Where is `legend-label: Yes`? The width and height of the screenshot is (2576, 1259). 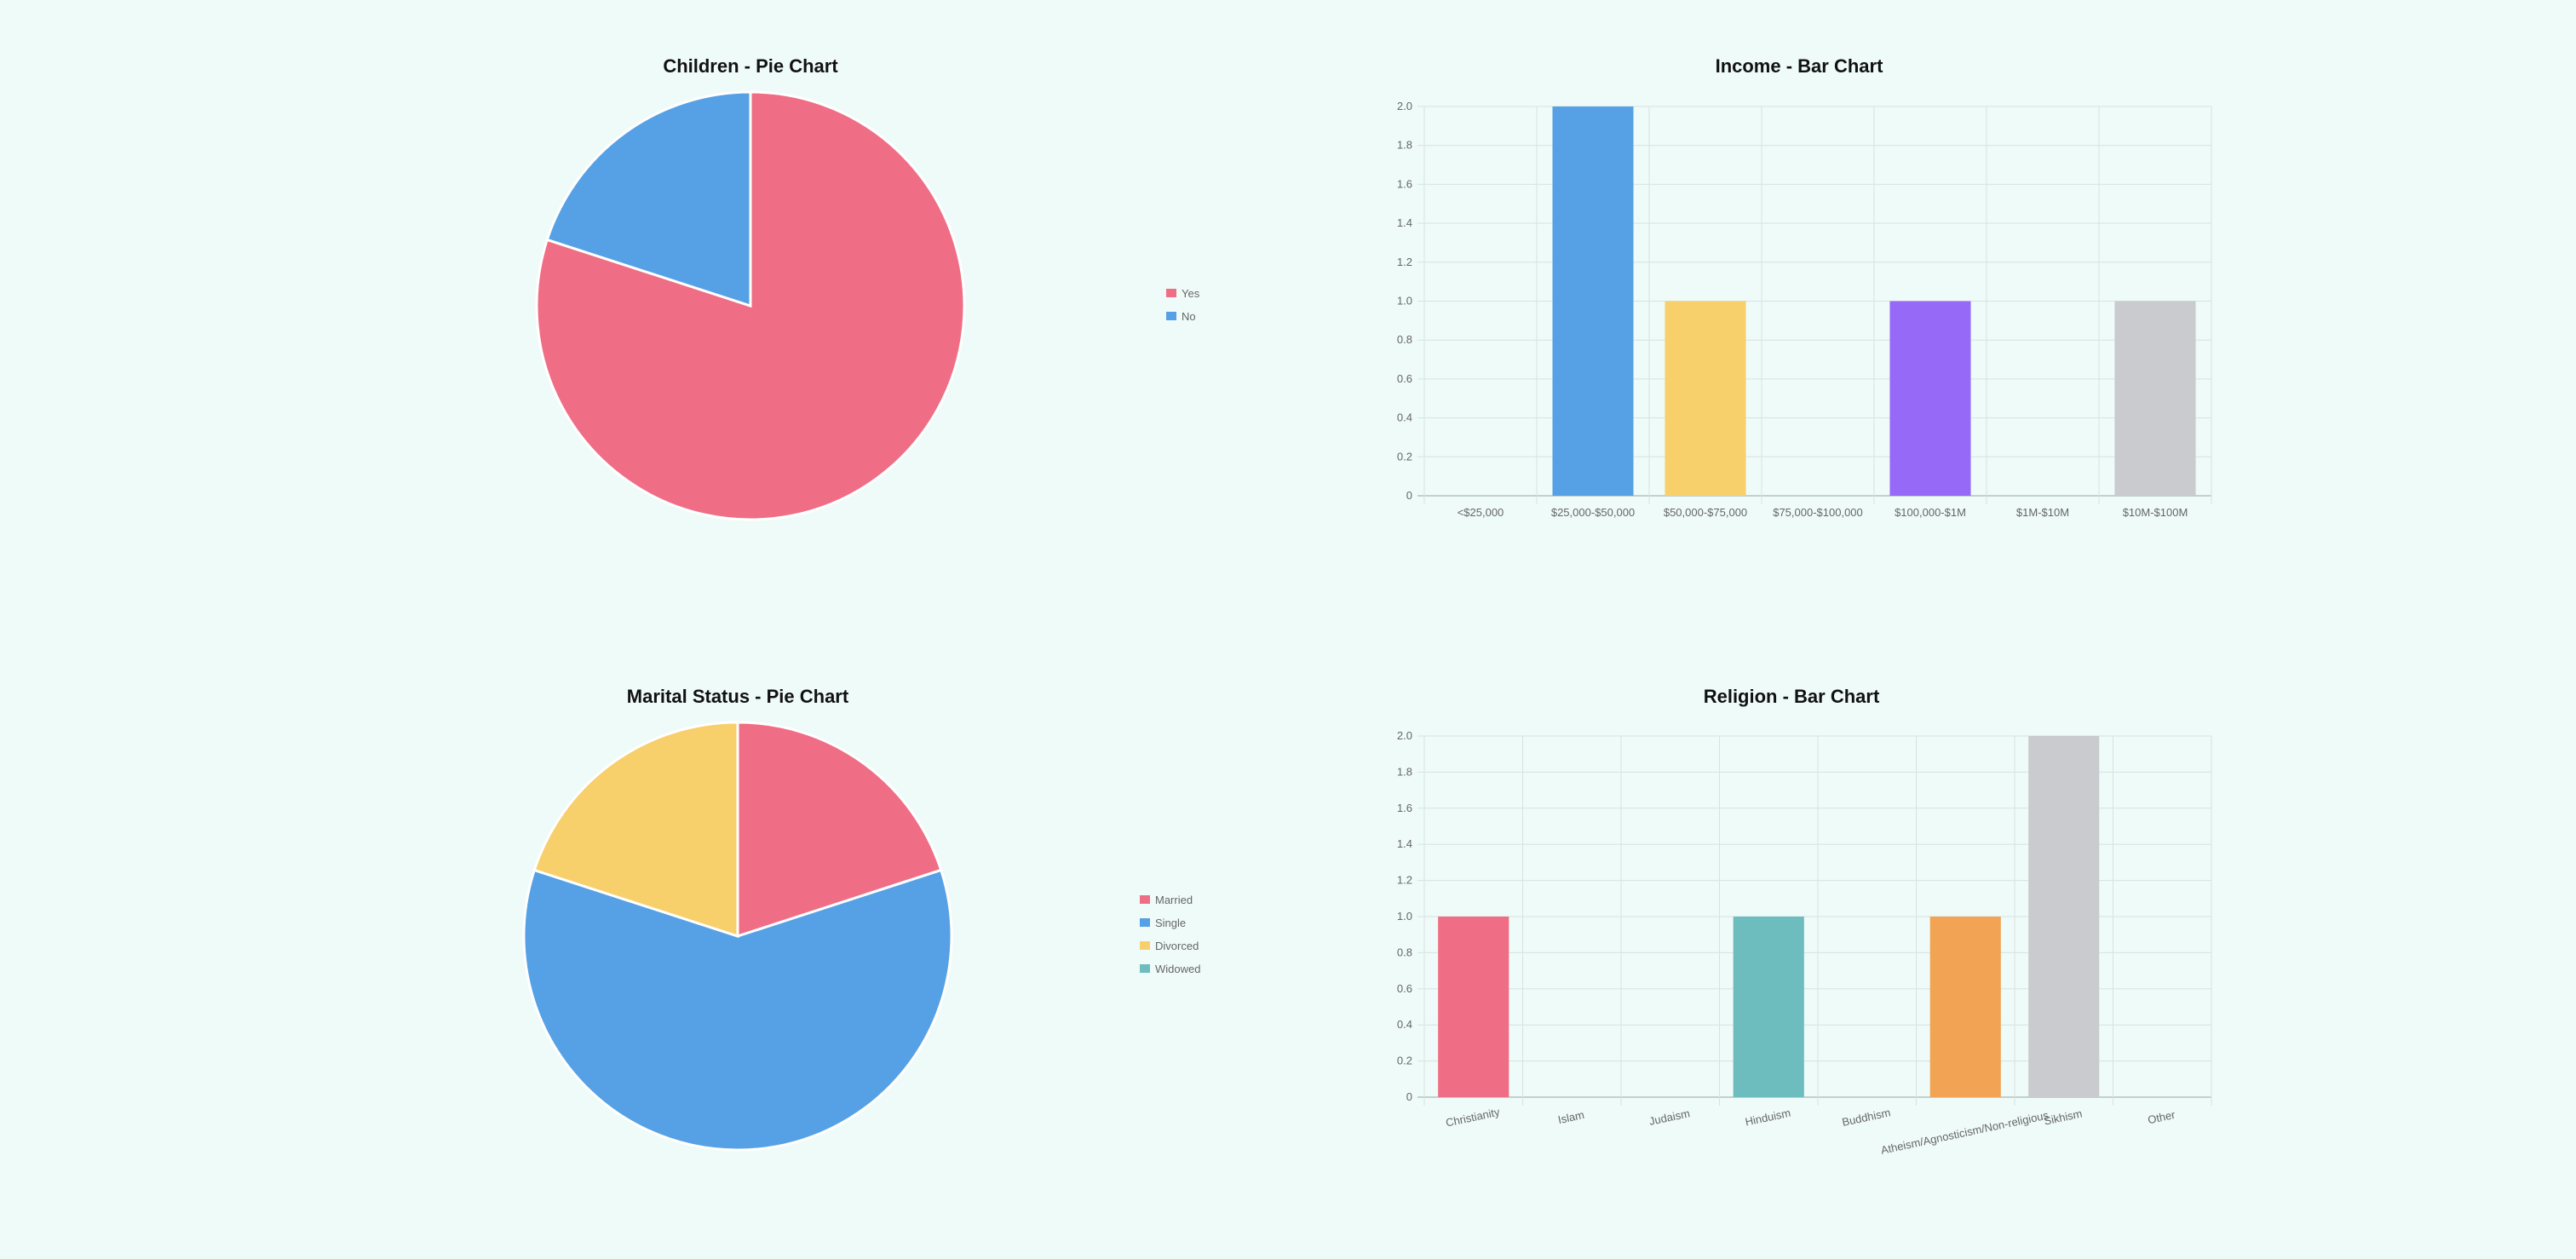 legend-label: Yes is located at coordinates (1191, 293).